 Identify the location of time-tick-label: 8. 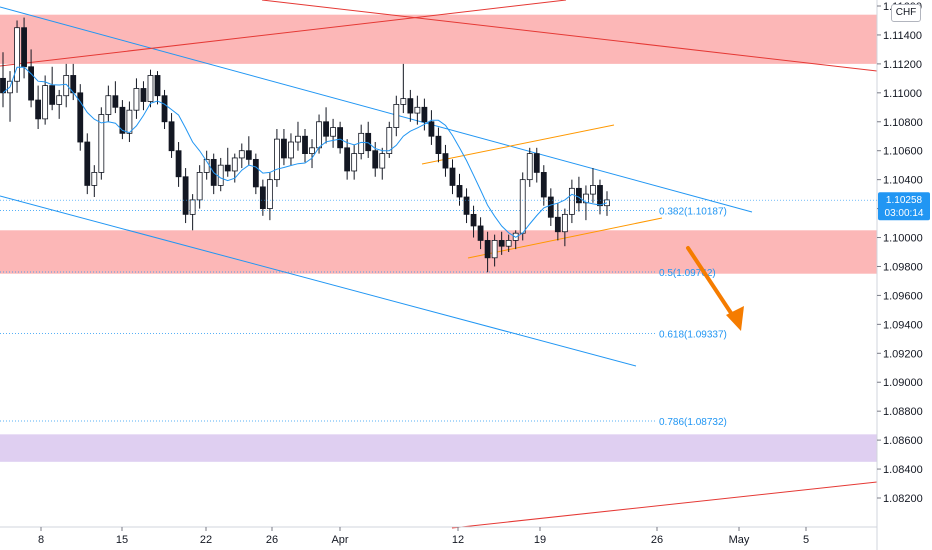
(41, 540).